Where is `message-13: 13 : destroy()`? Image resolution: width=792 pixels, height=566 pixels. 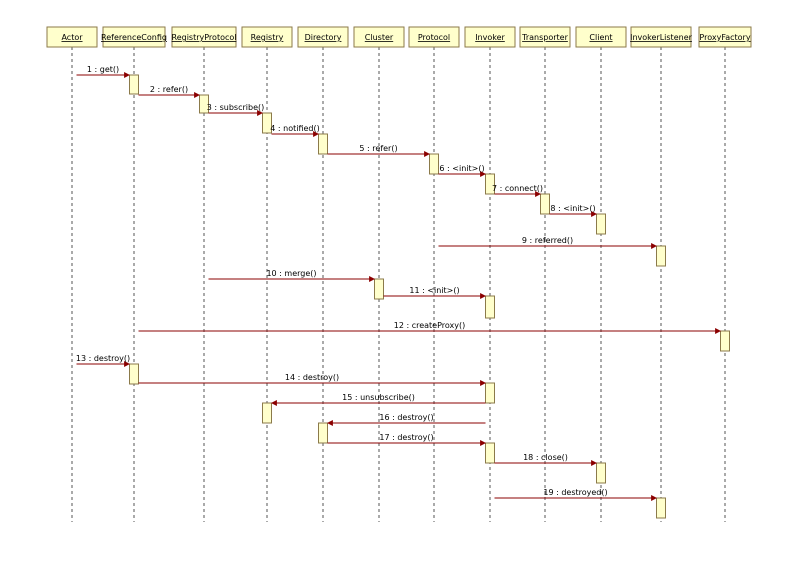
message-13: 13 : destroy() is located at coordinates (103, 360).